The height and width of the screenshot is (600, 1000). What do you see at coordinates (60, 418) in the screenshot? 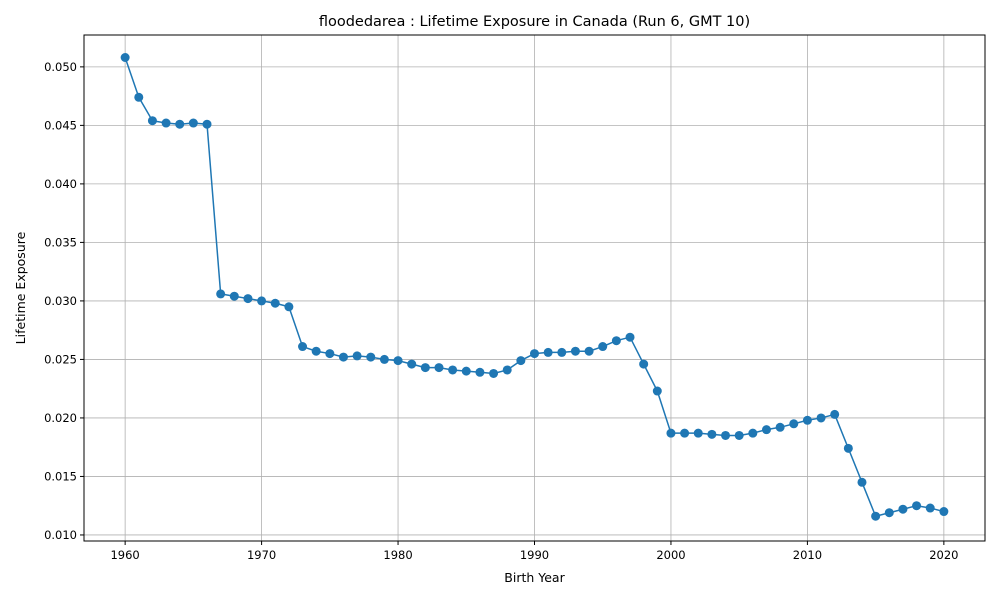
I see `y-tick-label: 0.020` at bounding box center [60, 418].